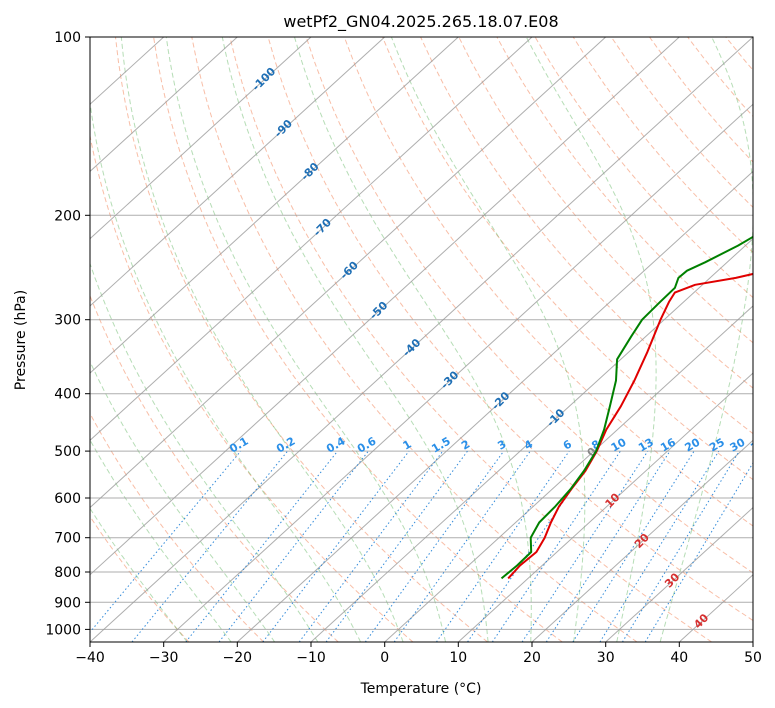 This screenshot has height=708, width=775. What do you see at coordinates (679, 658) in the screenshot?
I see `x-tick-label: 40` at bounding box center [679, 658].